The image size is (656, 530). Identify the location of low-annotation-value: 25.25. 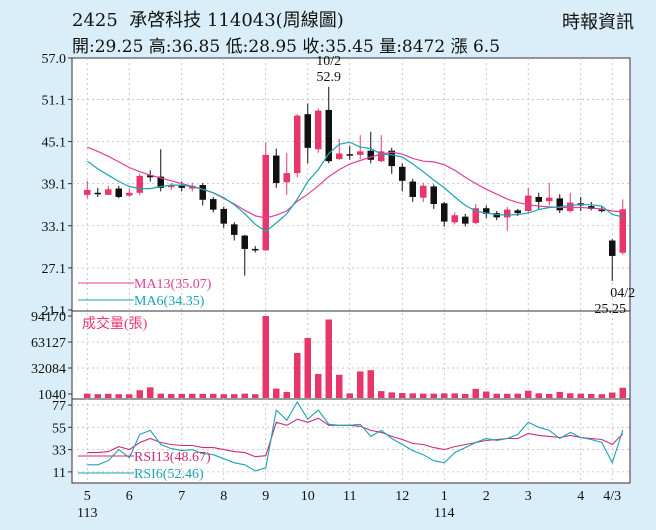
(611, 309).